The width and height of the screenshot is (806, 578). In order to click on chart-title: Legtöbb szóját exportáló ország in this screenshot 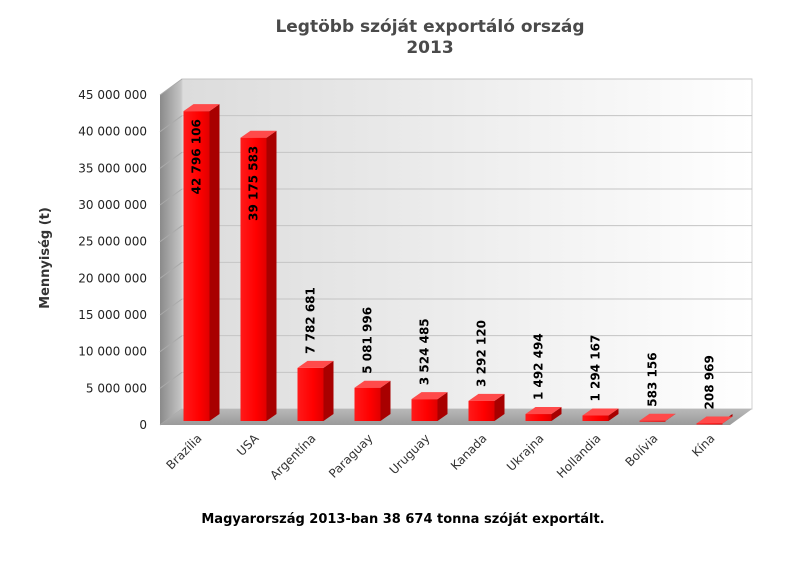, I will do `click(429, 27)`.